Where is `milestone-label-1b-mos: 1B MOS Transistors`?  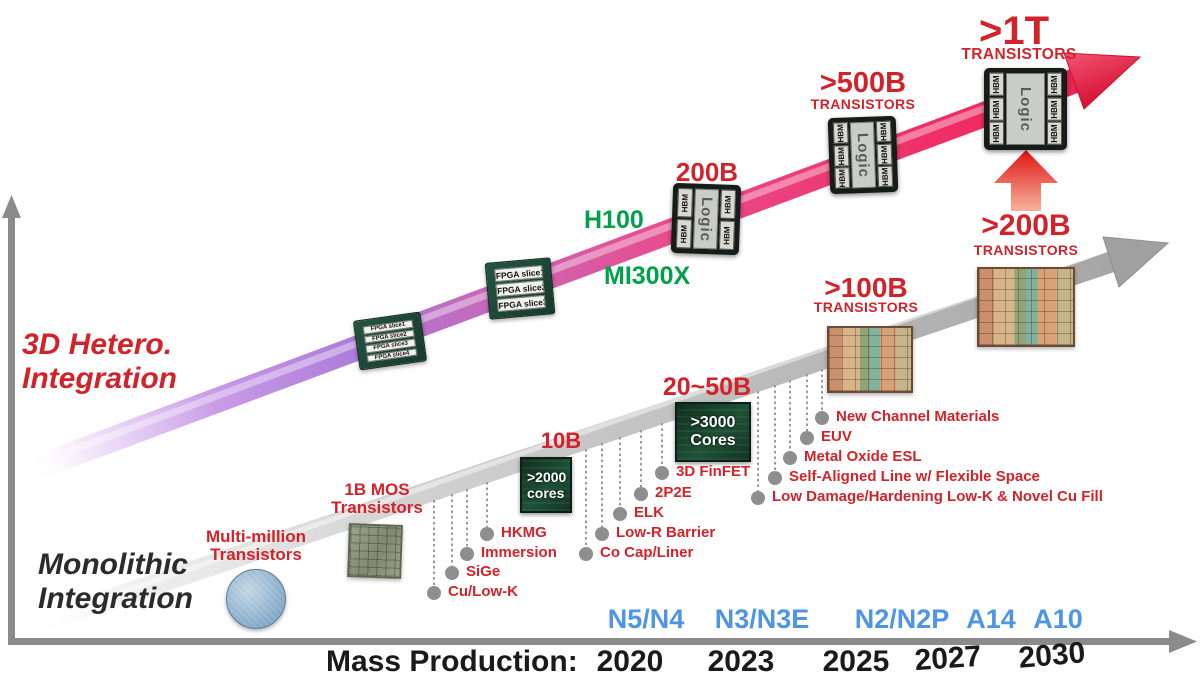
milestone-label-1b-mos: 1B MOS Transistors is located at coordinates (377, 499).